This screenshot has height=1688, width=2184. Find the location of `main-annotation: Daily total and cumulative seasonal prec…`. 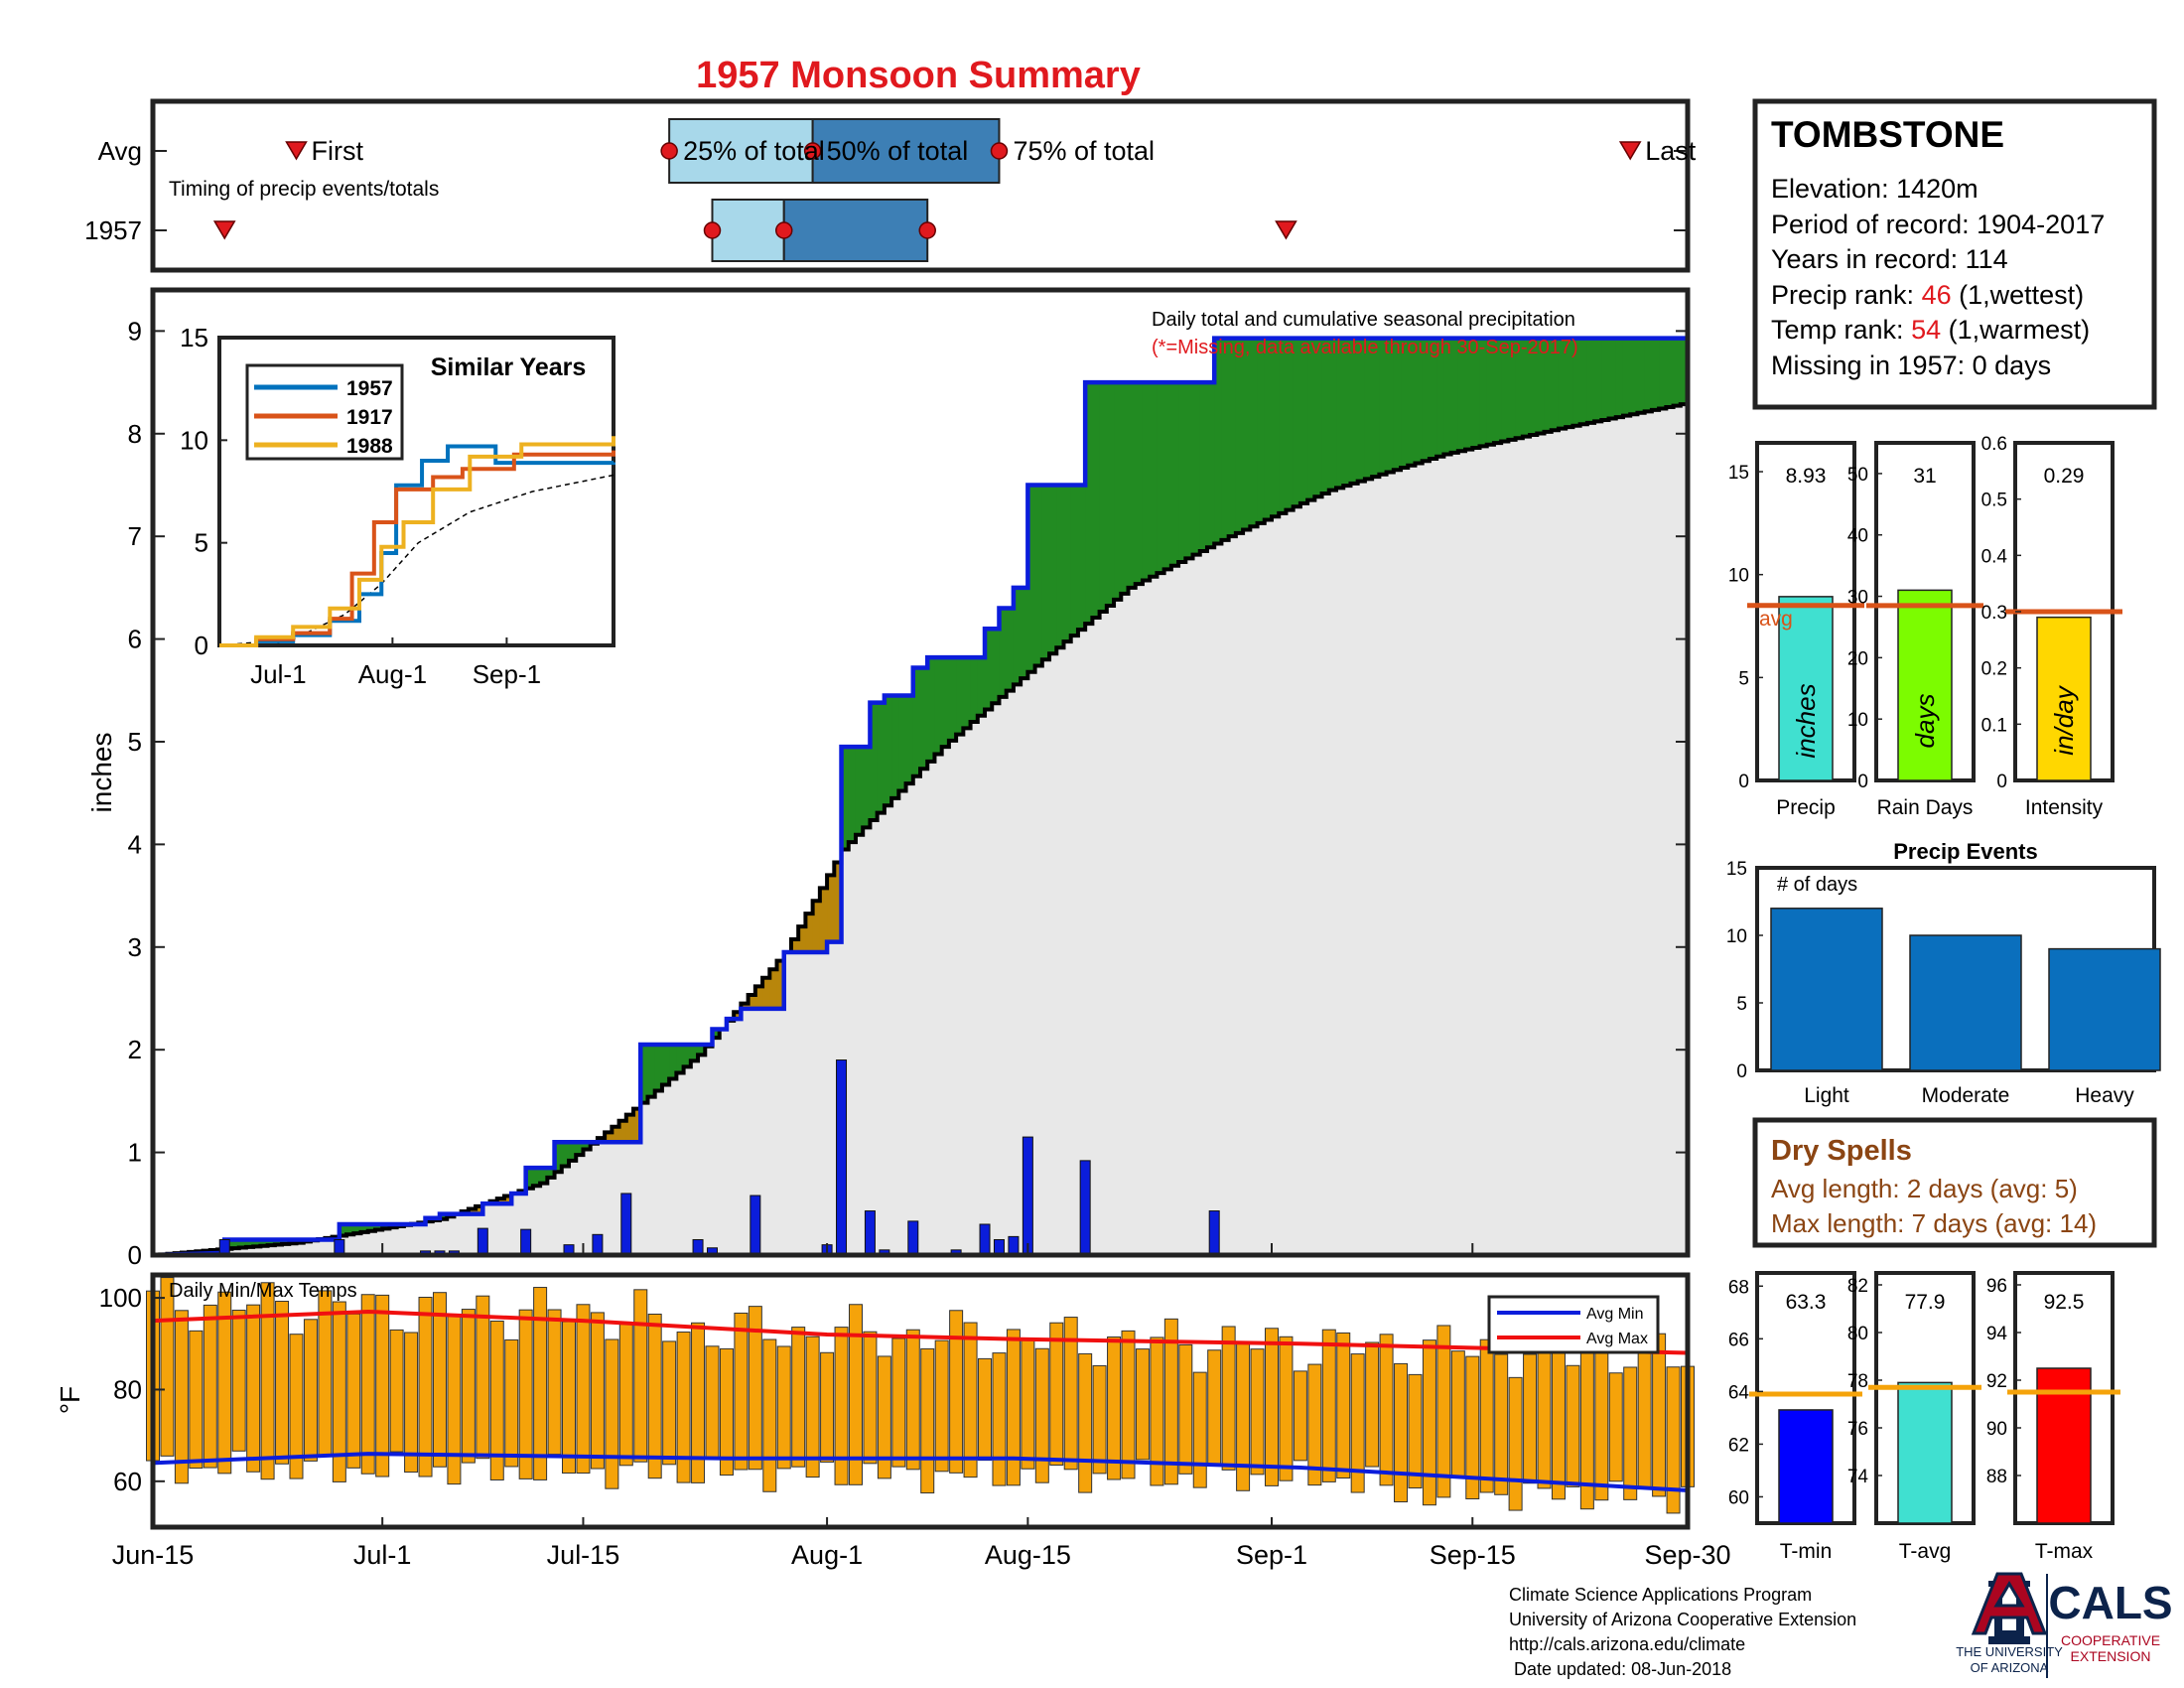

main-annotation: Daily total and cumulative seasonal prec… is located at coordinates (1363, 320).